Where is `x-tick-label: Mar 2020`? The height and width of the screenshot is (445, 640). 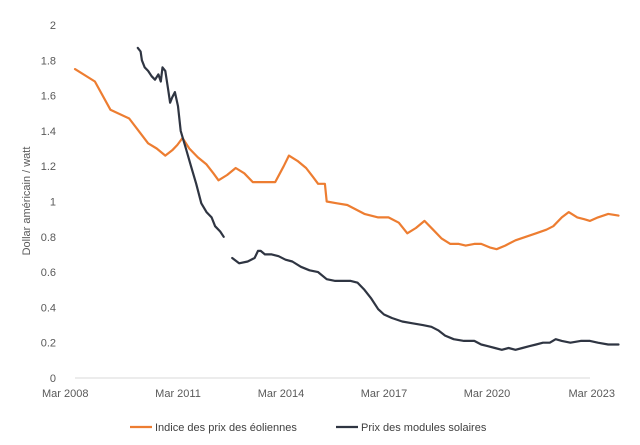
x-tick-label: Mar 2020 is located at coordinates (487, 394).